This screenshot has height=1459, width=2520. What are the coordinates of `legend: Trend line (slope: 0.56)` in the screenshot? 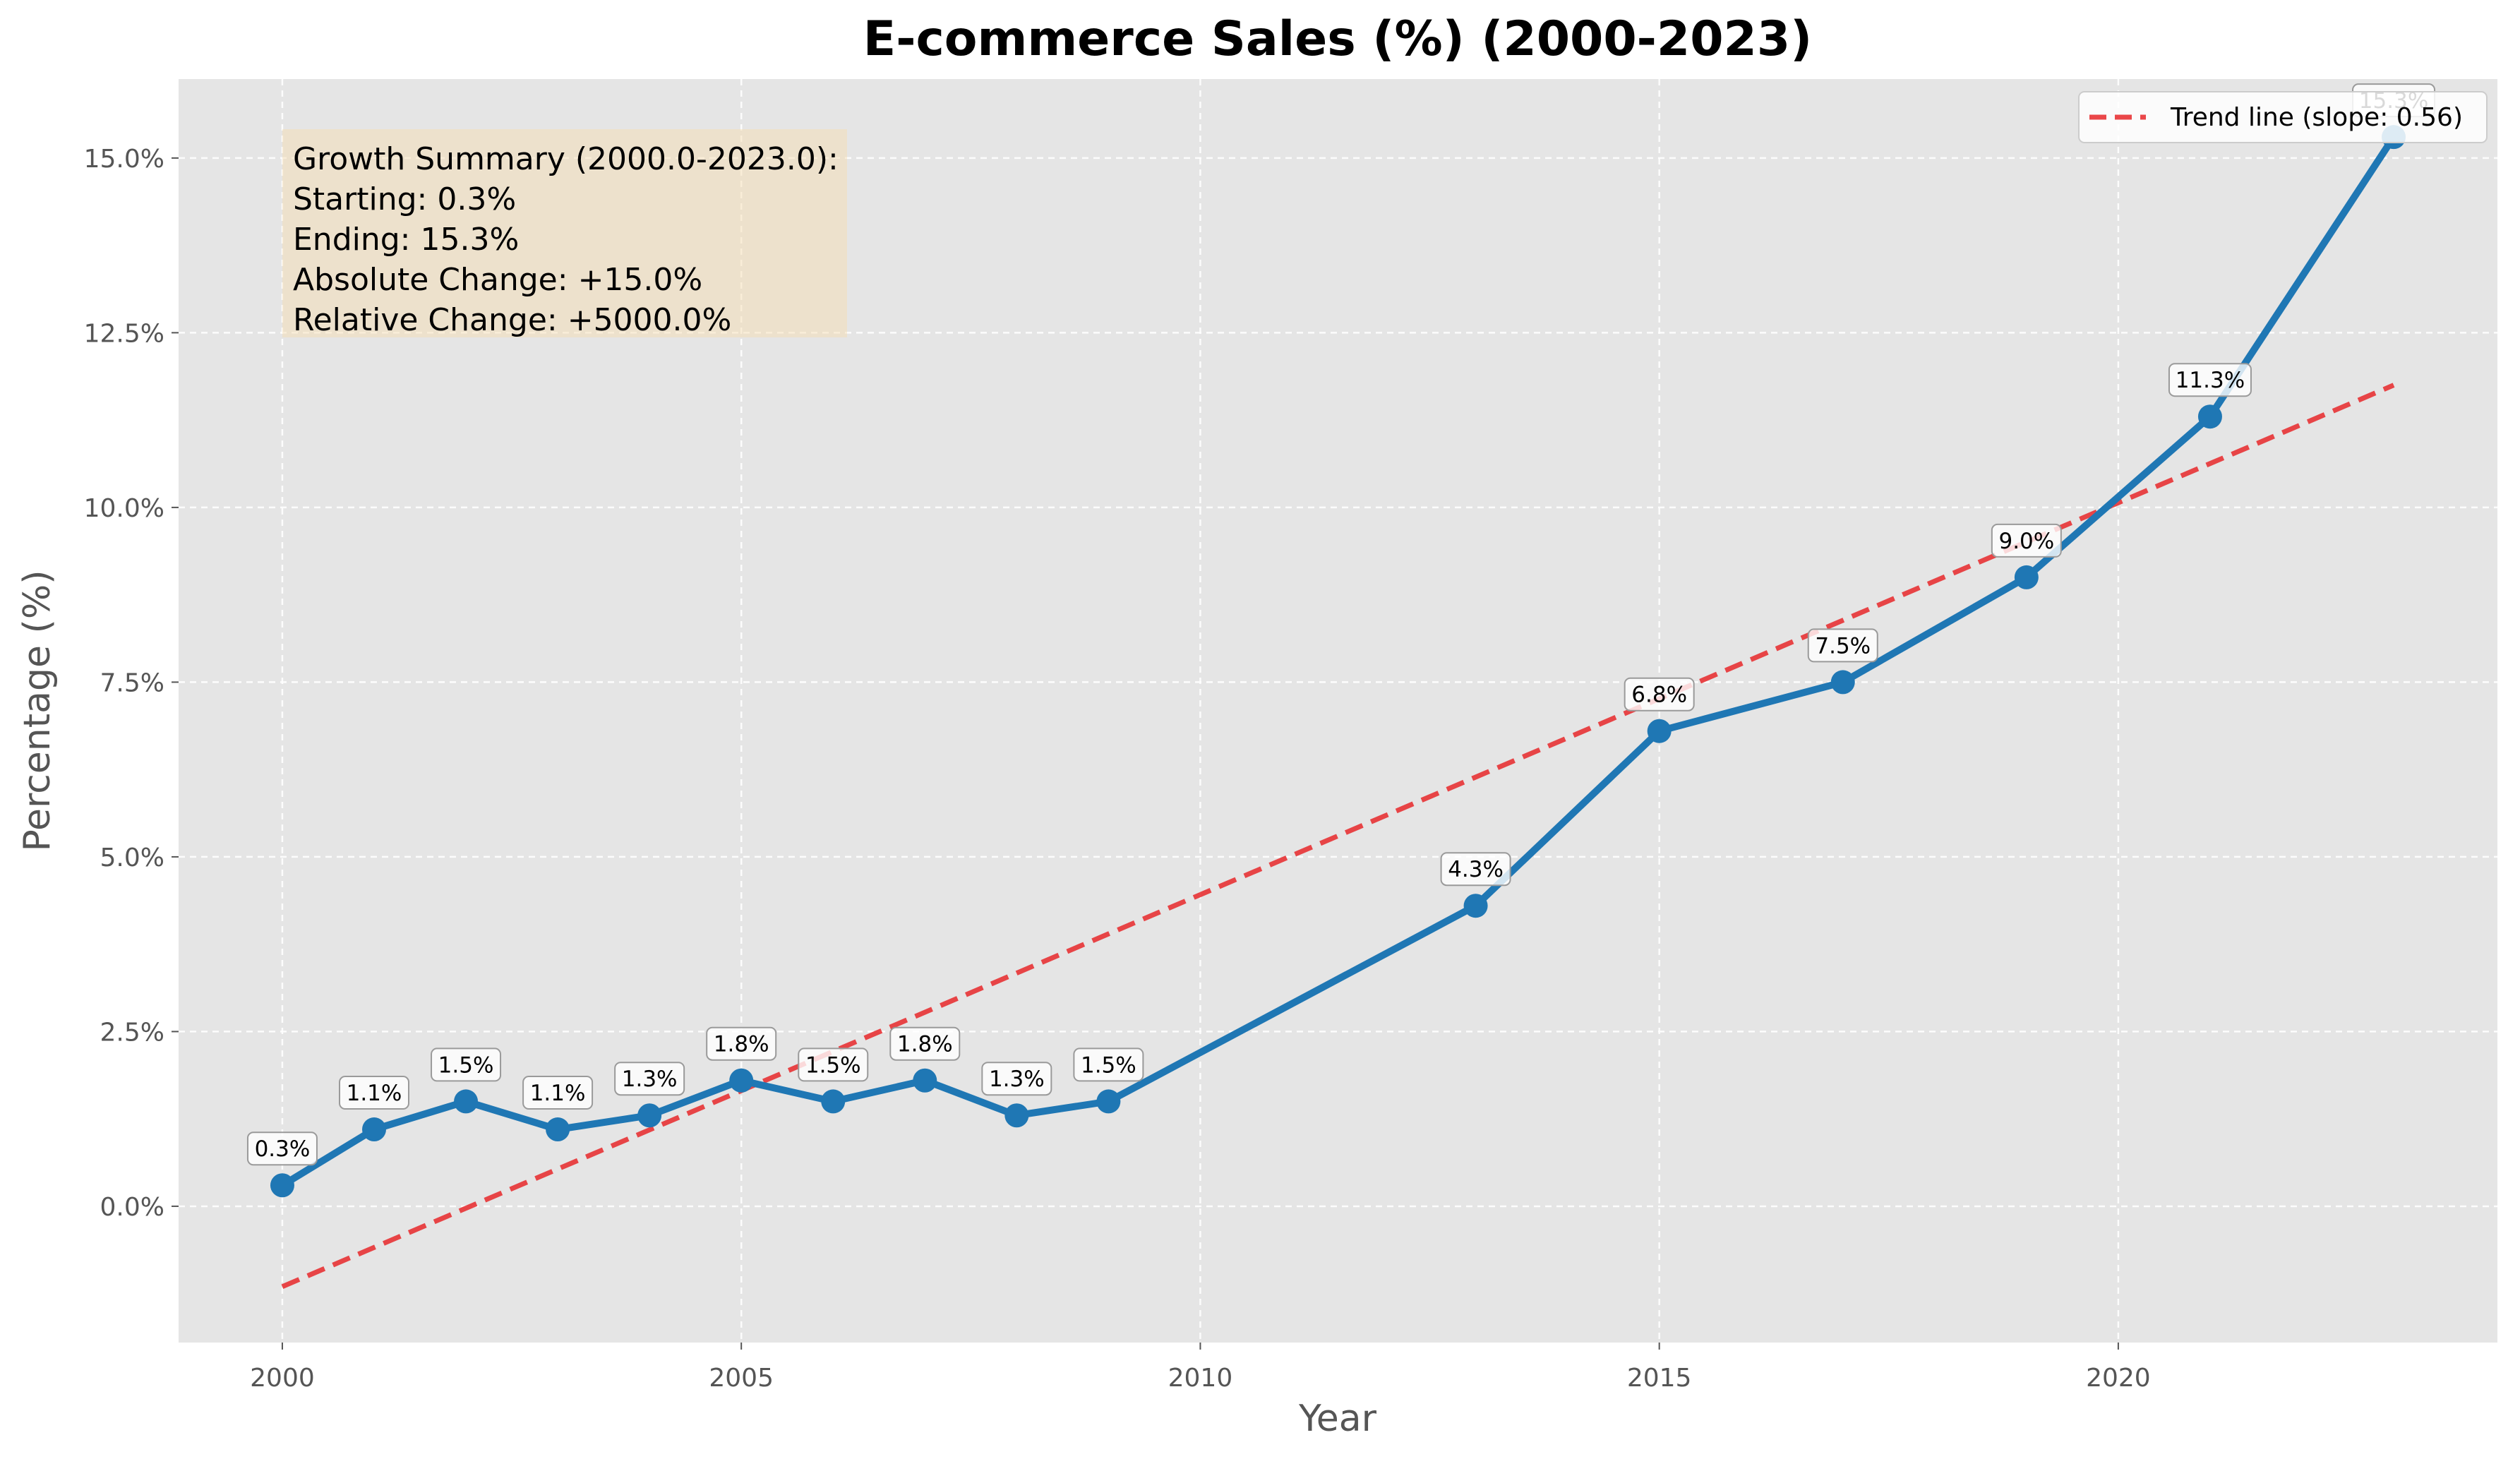 It's located at (2283, 117).